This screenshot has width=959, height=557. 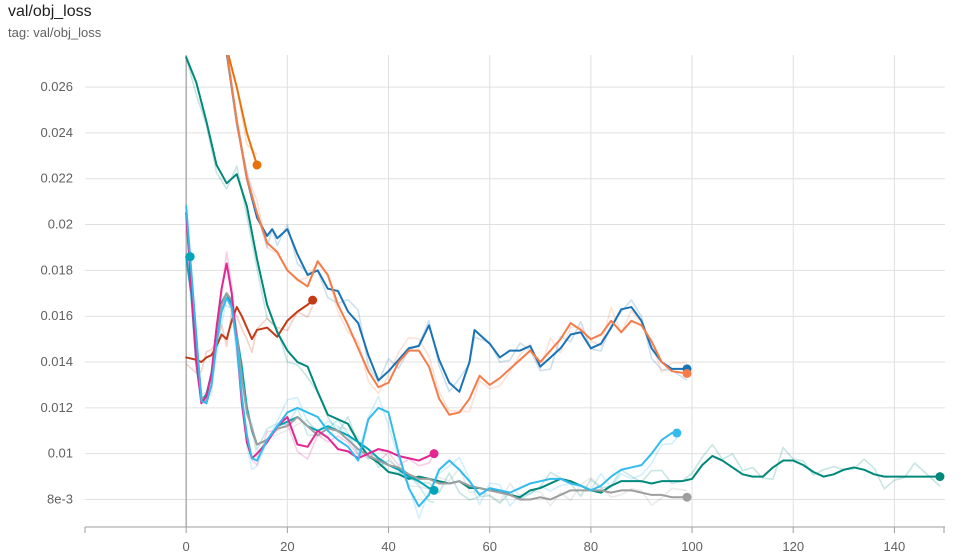 I want to click on y-tick-label: 0.014, so click(x=56, y=361).